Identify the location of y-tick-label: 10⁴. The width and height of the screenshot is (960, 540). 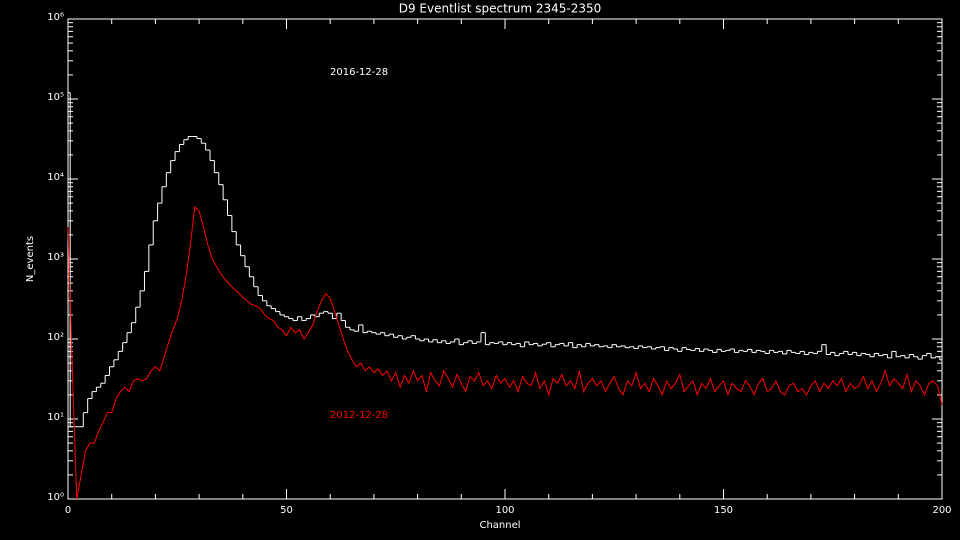
(55, 177).